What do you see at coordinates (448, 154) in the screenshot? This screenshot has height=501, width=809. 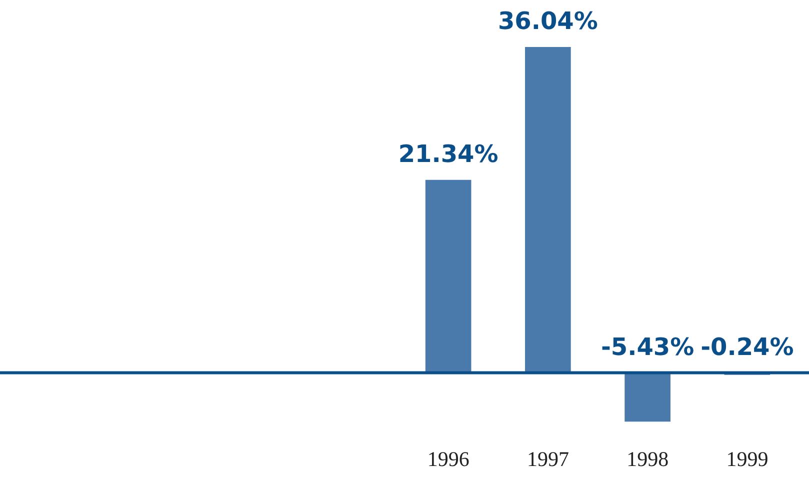 I see `data-label: 21.34%` at bounding box center [448, 154].